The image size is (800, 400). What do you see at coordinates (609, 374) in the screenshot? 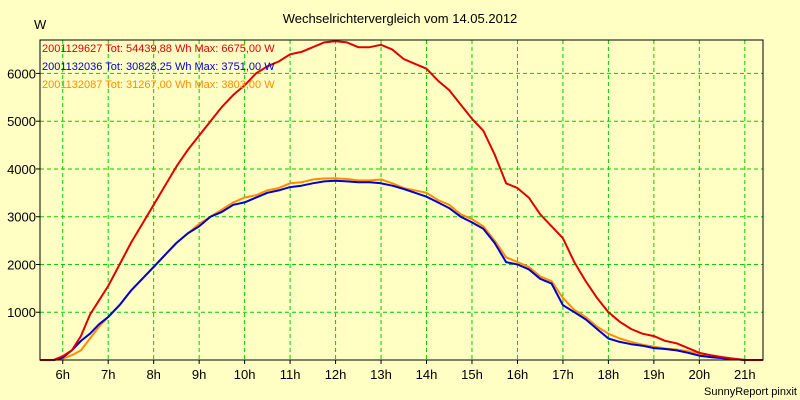
I see `x-tick-label: 18h` at bounding box center [609, 374].